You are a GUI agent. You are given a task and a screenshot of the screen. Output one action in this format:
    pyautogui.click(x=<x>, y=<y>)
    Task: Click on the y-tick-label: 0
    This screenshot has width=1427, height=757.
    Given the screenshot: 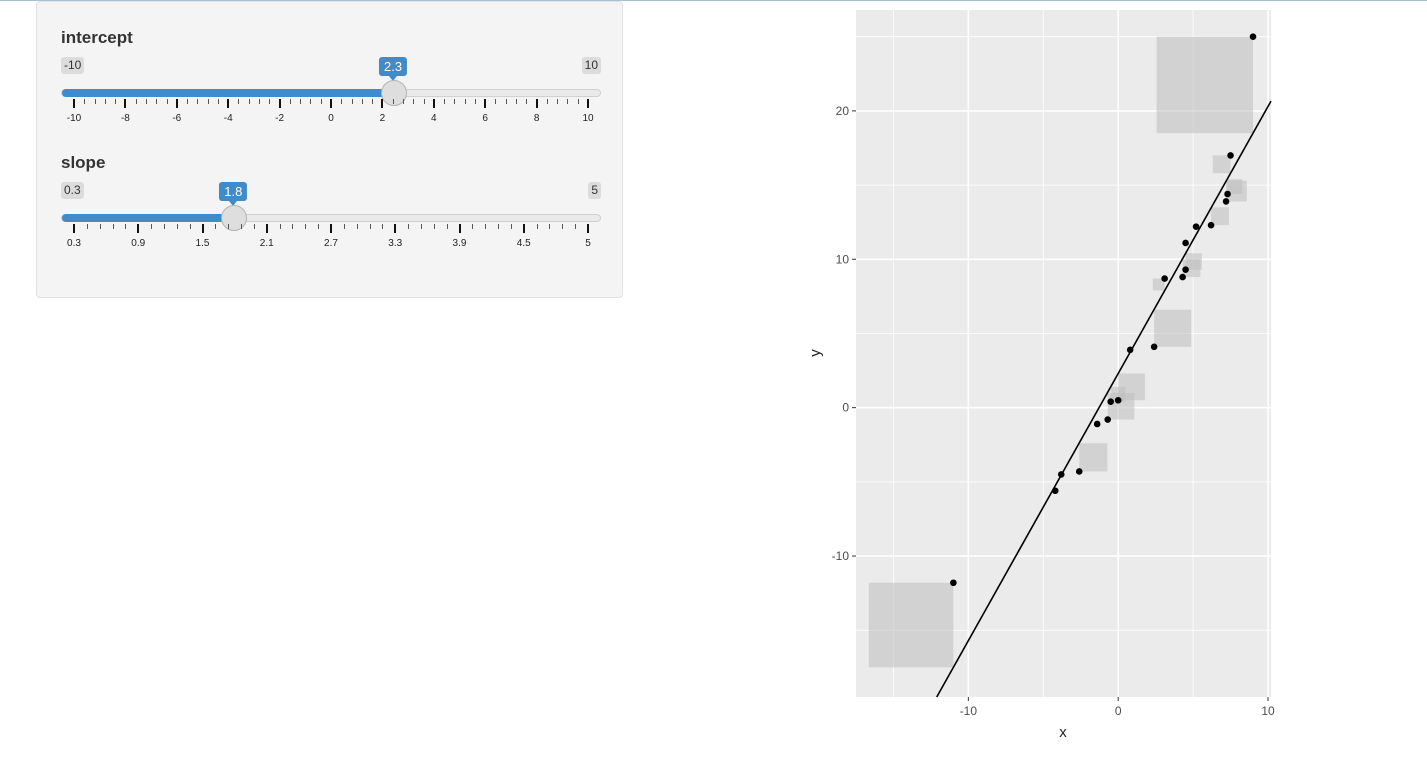 What is the action you would take?
    pyautogui.click(x=845, y=408)
    